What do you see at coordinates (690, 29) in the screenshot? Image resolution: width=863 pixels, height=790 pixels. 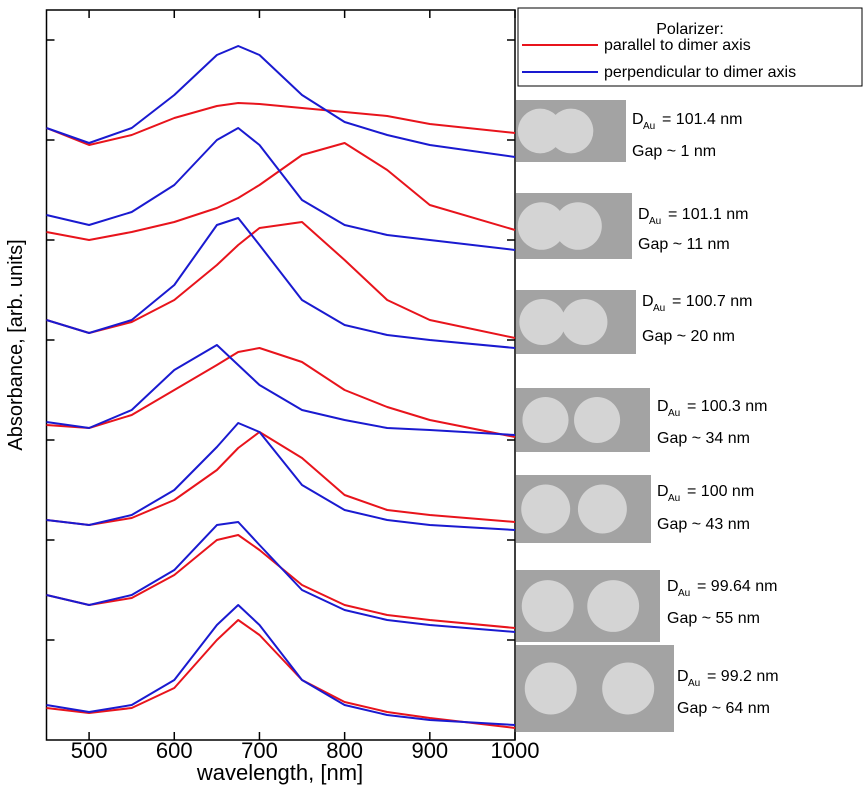 I see `legend-title: Polarizer:` at bounding box center [690, 29].